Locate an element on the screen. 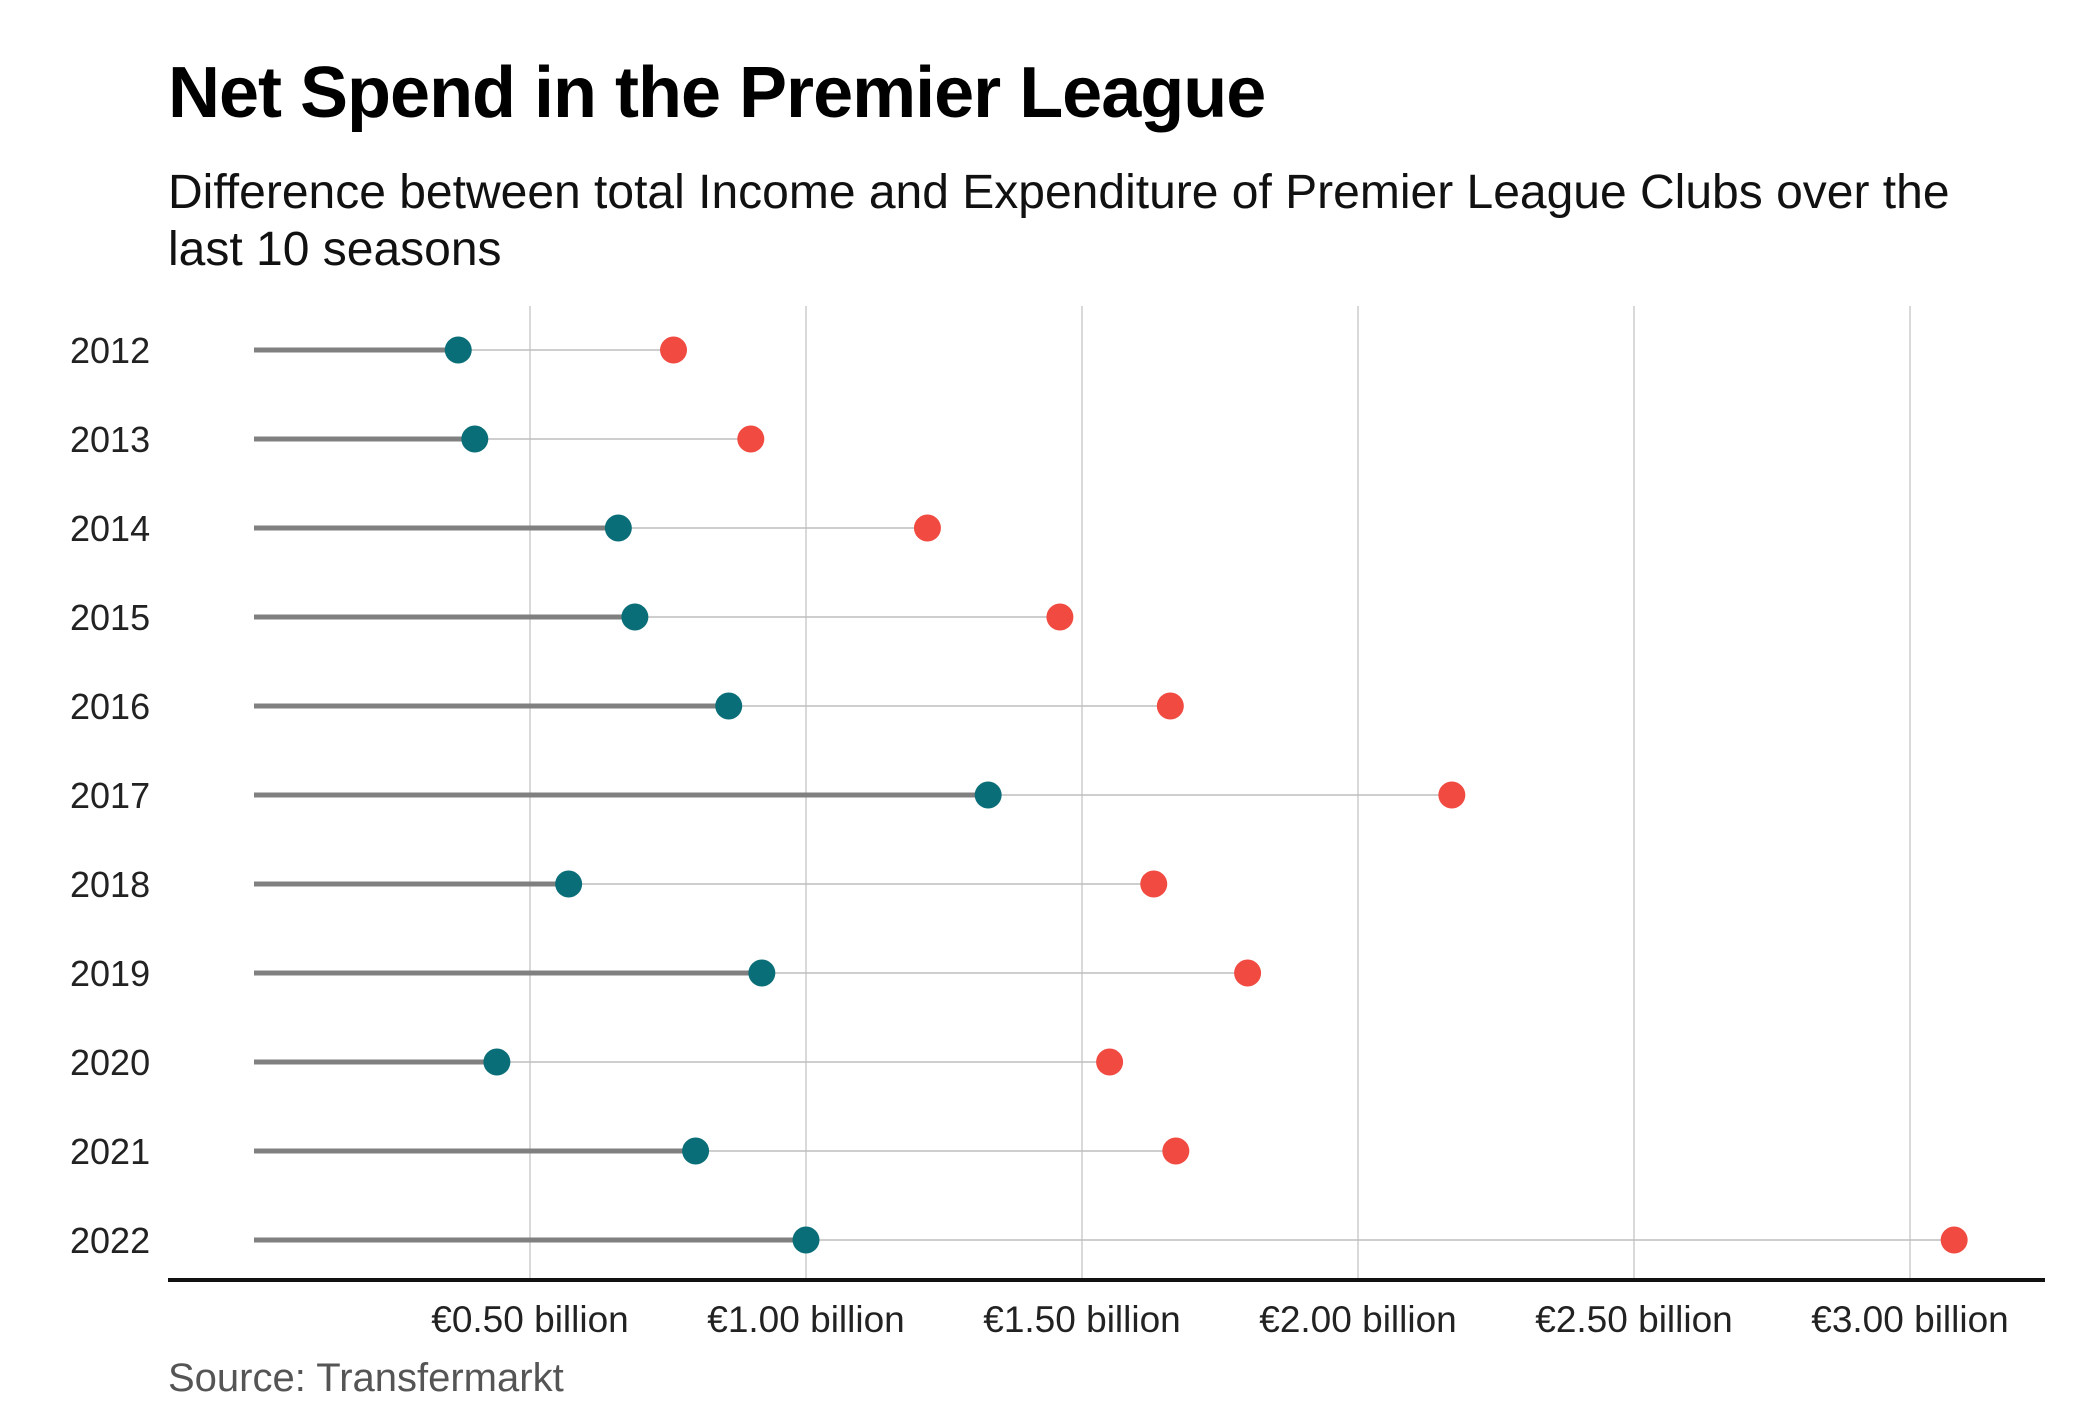  teal-point-2020 is located at coordinates (497, 1062).